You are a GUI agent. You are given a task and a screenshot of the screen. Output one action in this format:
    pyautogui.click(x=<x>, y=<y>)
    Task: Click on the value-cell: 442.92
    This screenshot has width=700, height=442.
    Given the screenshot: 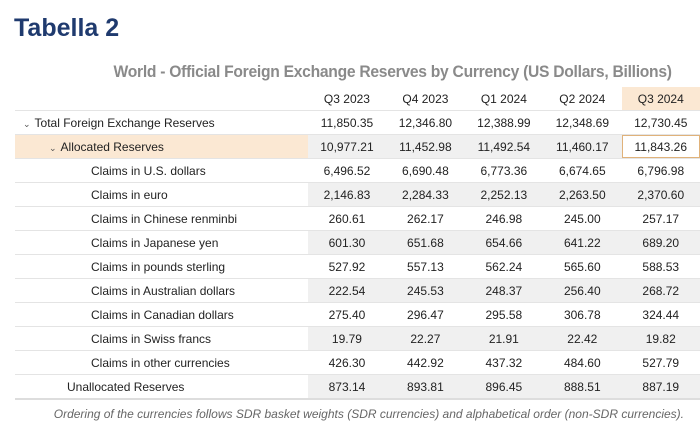 What is the action you would take?
    pyautogui.click(x=425, y=362)
    